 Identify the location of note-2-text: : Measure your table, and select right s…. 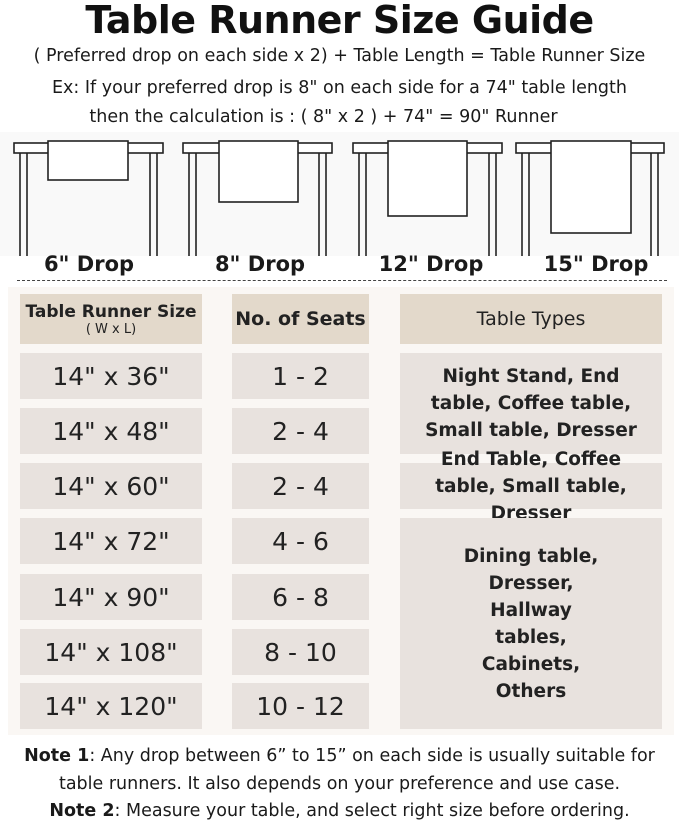
(372, 811).